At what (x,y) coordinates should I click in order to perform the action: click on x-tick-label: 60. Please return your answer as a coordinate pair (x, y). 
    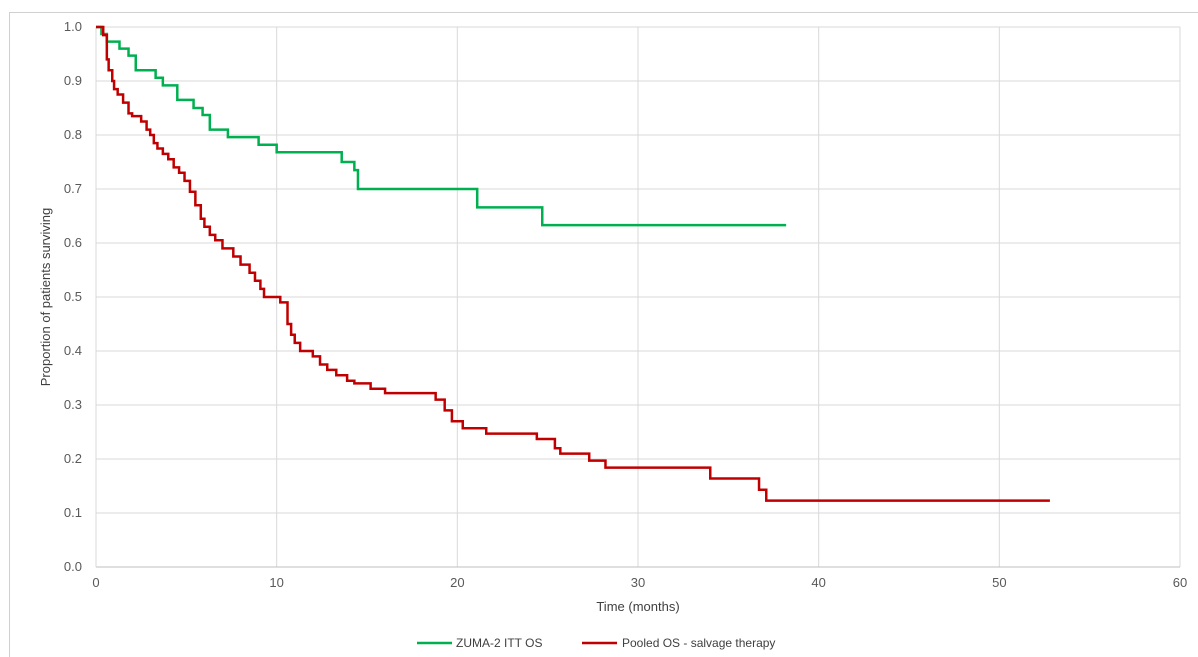
    Looking at the image, I should click on (1180, 582).